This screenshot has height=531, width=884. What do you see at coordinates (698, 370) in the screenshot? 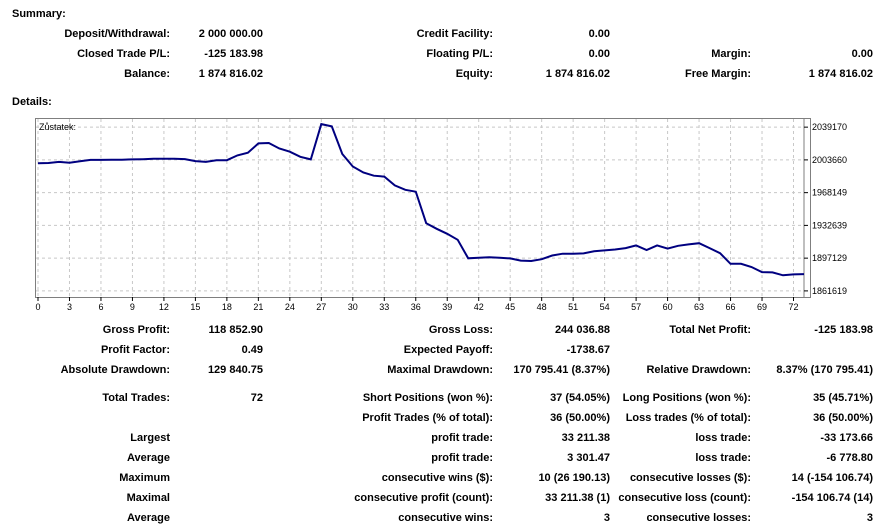
I see `details-label: Relative Drawdown:` at bounding box center [698, 370].